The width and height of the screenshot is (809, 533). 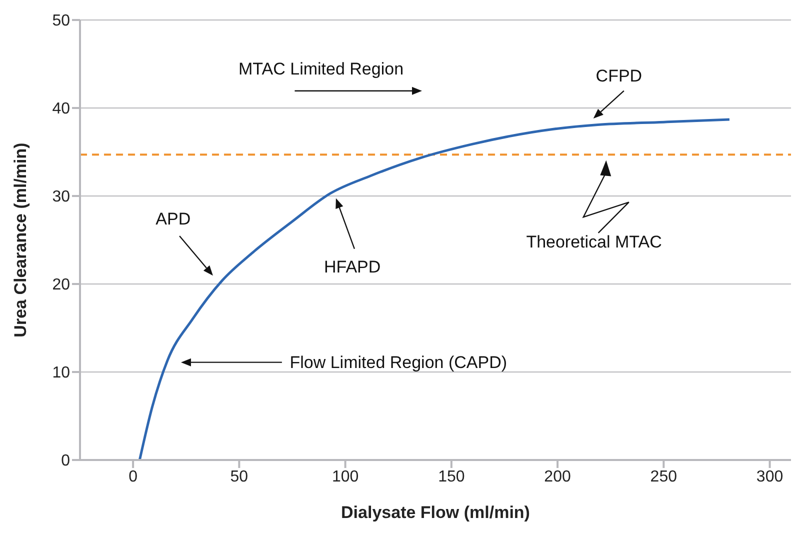 I want to click on x-tick-label: 150, so click(x=451, y=477).